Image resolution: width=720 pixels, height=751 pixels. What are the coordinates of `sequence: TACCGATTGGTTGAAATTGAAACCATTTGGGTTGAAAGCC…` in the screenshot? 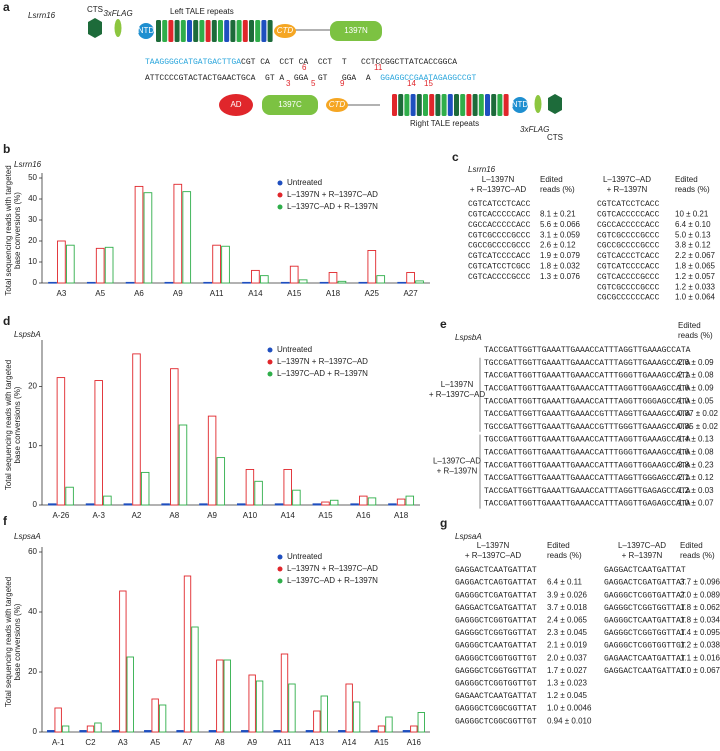 It's located at (587, 376).